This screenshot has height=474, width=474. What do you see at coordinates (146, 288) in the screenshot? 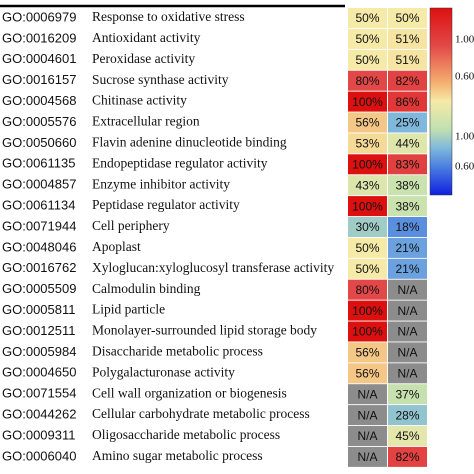
I see `go-term: Calmodulin binding` at bounding box center [146, 288].